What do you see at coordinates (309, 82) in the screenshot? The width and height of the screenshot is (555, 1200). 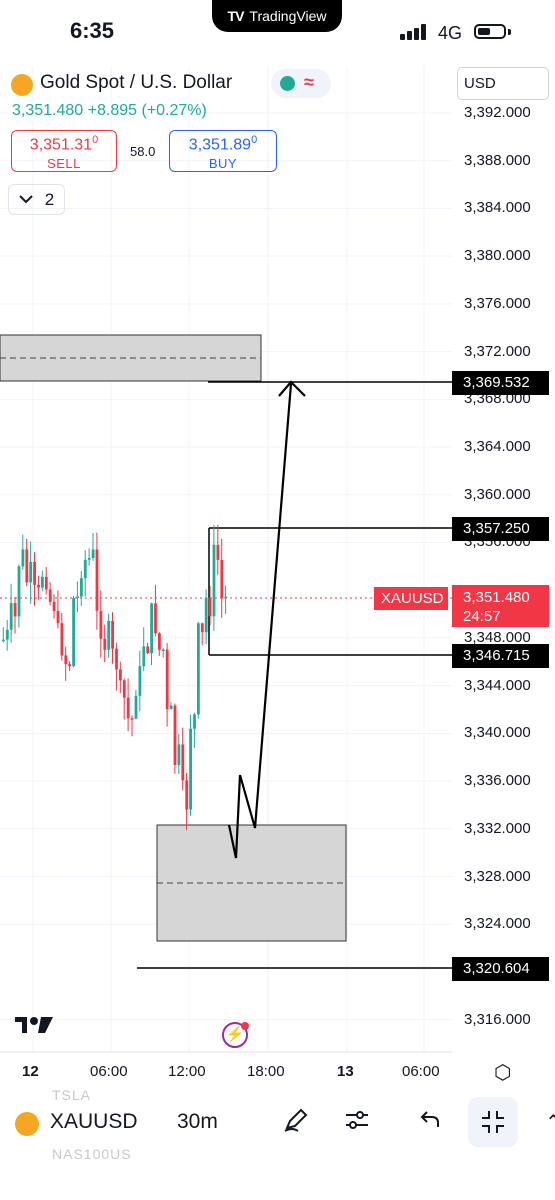 I see `wave-icon: ≈` at bounding box center [309, 82].